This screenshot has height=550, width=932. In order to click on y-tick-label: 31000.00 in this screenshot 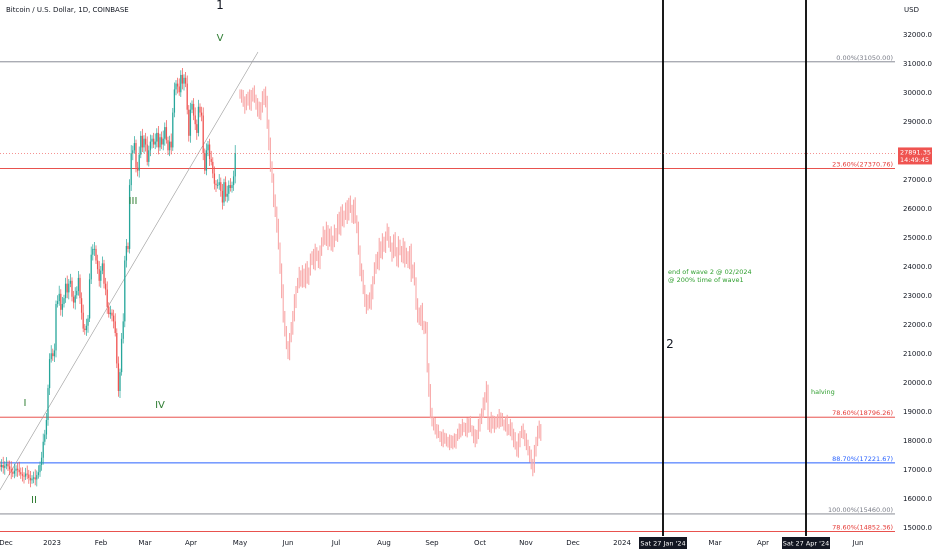, I will do `click(917, 64)`.